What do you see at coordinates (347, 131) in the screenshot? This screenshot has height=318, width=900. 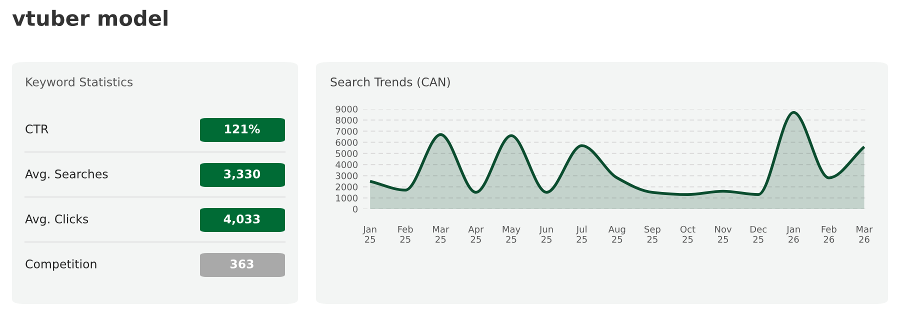 I see `y-tick-label: 7000` at bounding box center [347, 131].